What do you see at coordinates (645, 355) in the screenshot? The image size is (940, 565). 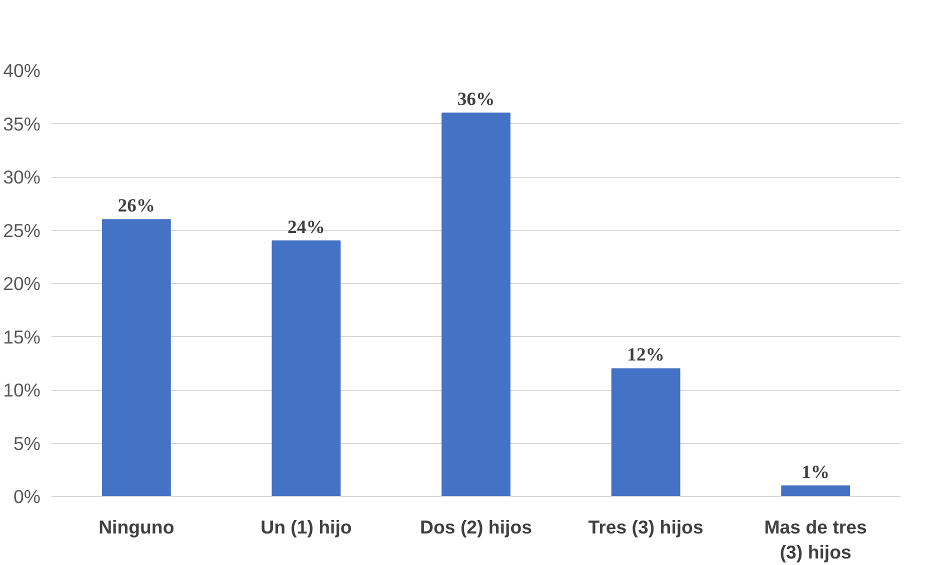 I see `data-label: 12%` at bounding box center [645, 355].